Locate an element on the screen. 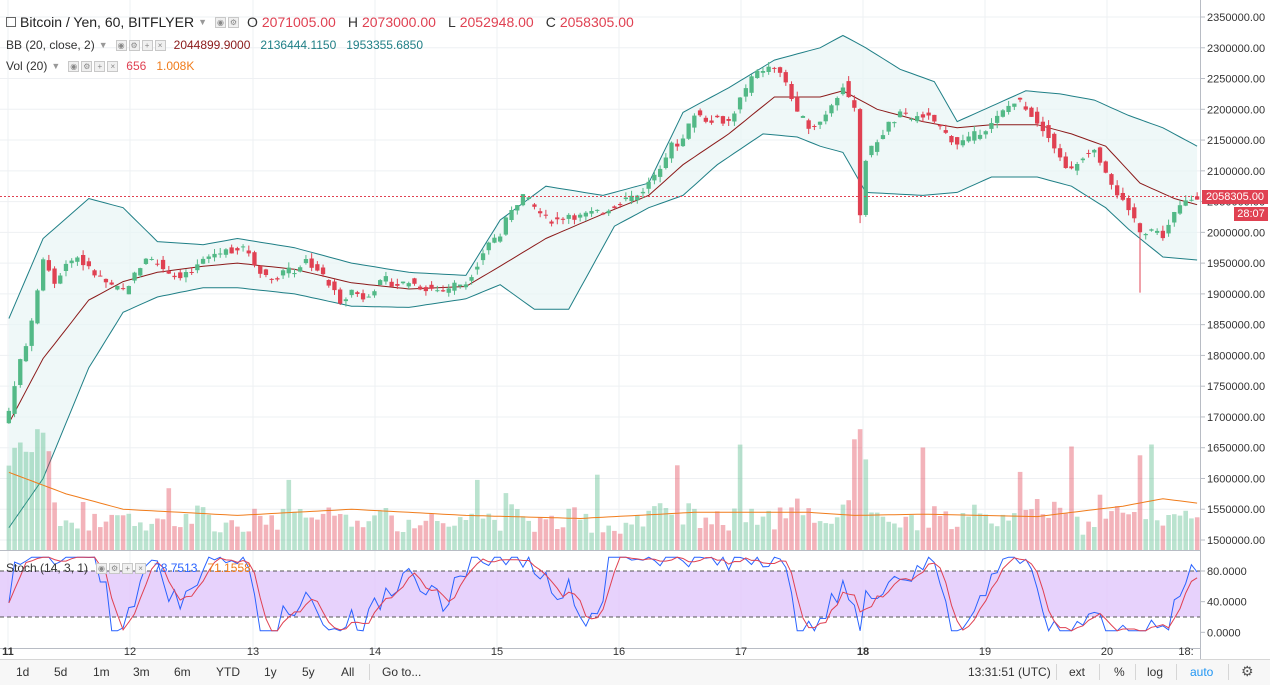 This screenshot has height=685, width=1270. clock-readout: 13:31:51 (UTC) is located at coordinates (1009, 672).